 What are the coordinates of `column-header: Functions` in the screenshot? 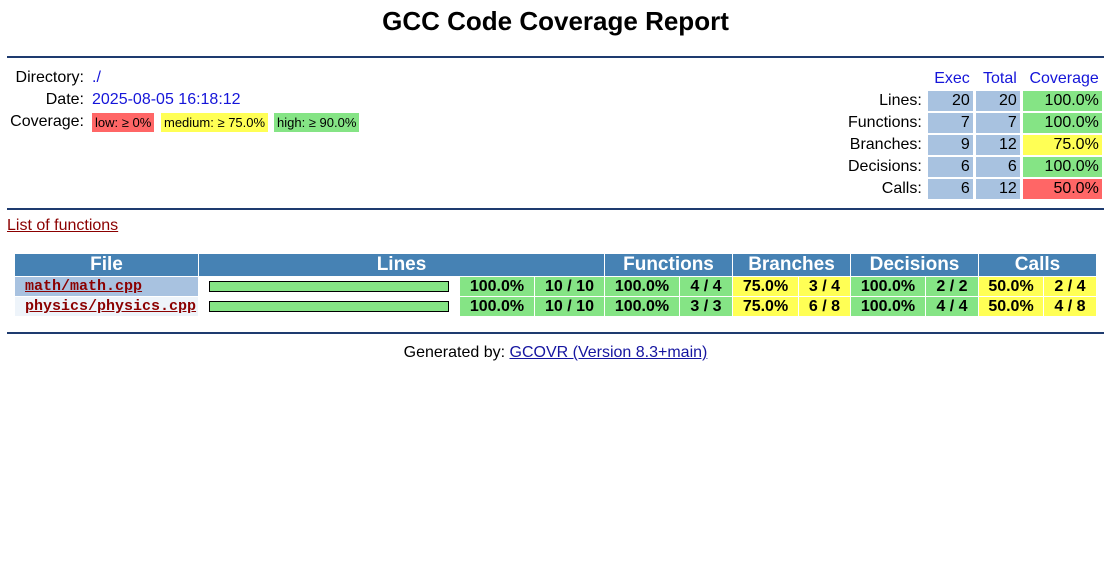 It's located at (668, 265).